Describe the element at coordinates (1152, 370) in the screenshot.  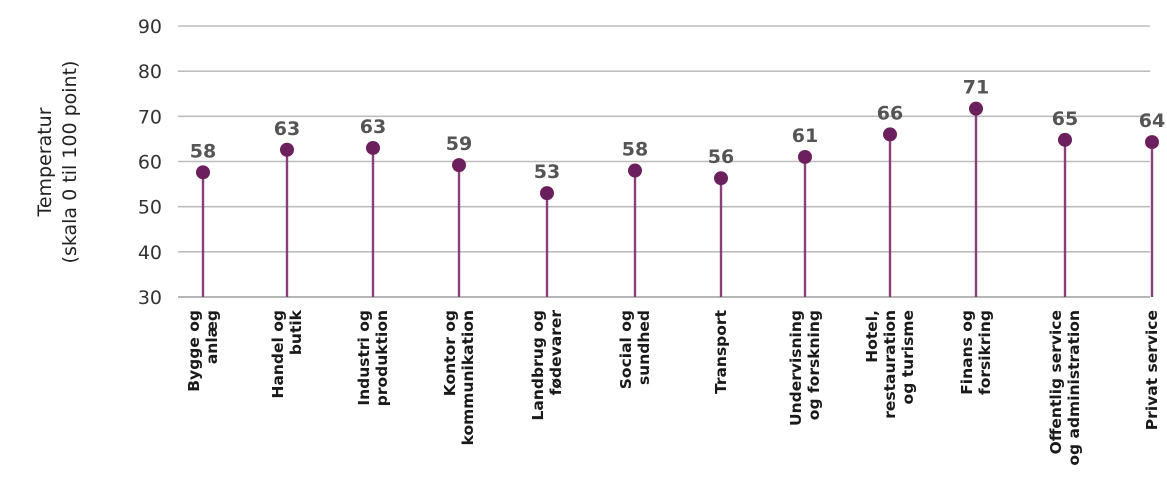
I see `category-label: Privat service` at that location.